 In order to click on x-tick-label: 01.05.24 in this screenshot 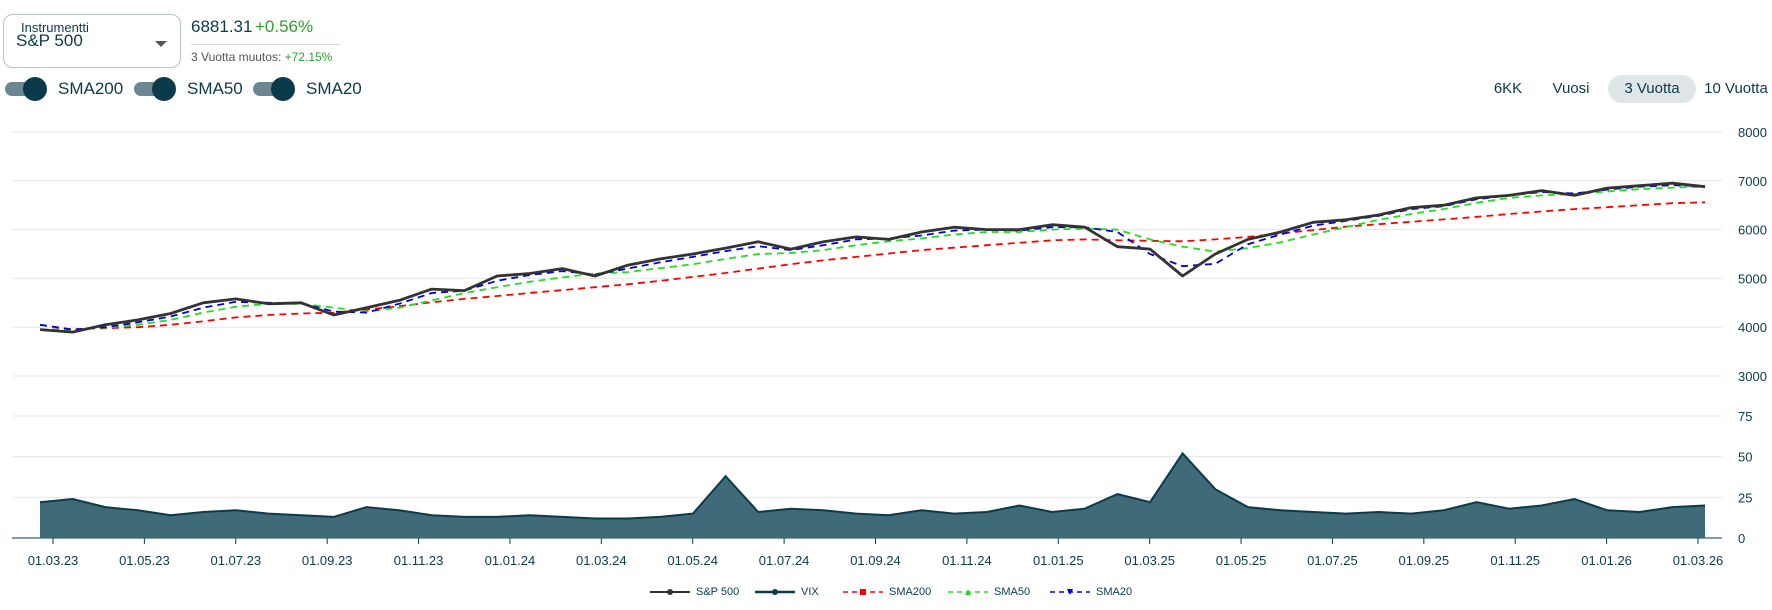, I will do `click(692, 560)`.